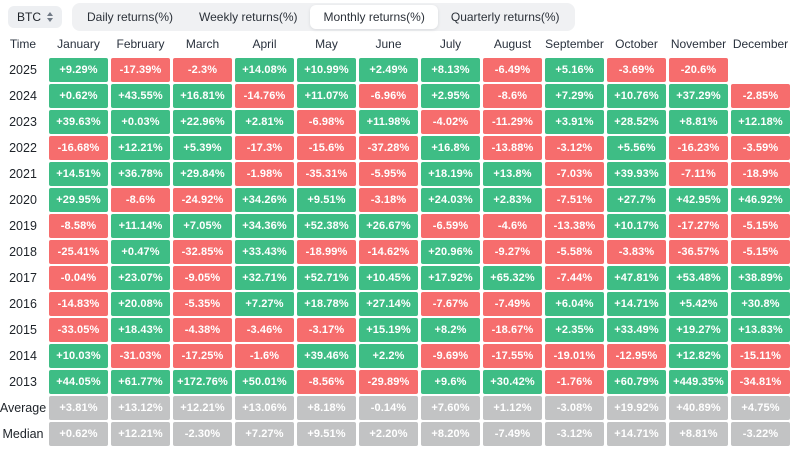  What do you see at coordinates (512, 174) in the screenshot?
I see `return-cell: +13.8%` at bounding box center [512, 174].